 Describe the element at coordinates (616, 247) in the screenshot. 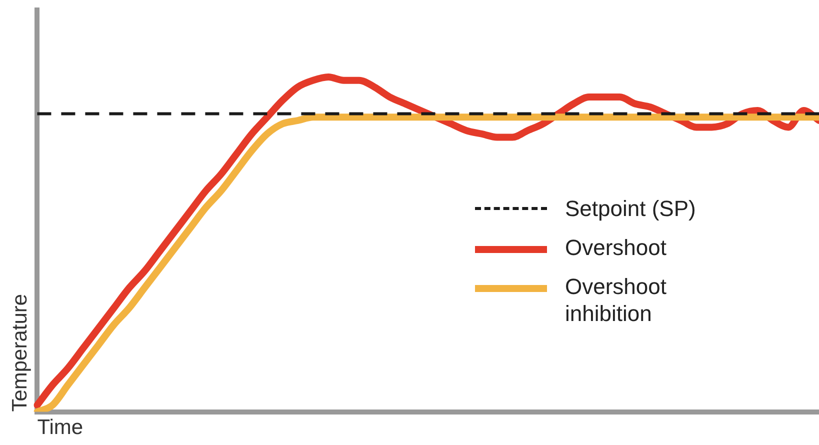

I see `legend-label: Overshoot` at that location.